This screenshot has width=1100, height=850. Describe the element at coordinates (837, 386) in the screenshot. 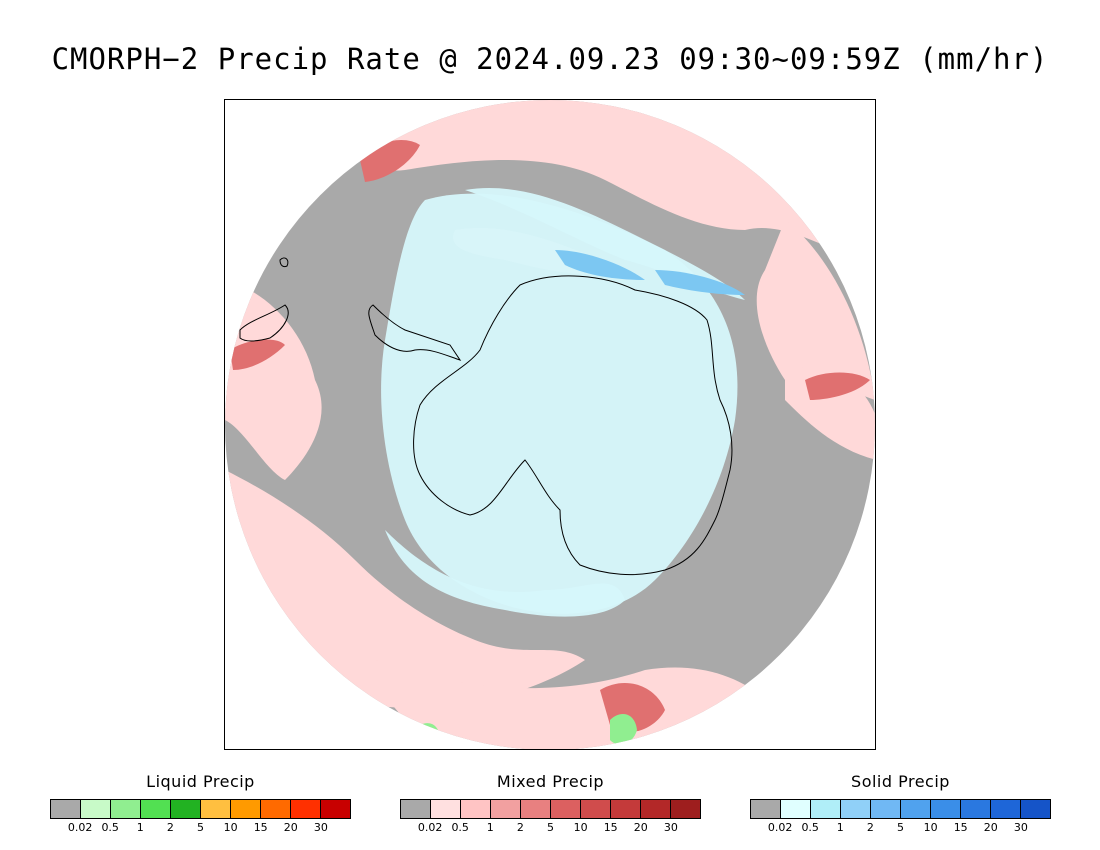

I see `mixed-strong-east` at that location.